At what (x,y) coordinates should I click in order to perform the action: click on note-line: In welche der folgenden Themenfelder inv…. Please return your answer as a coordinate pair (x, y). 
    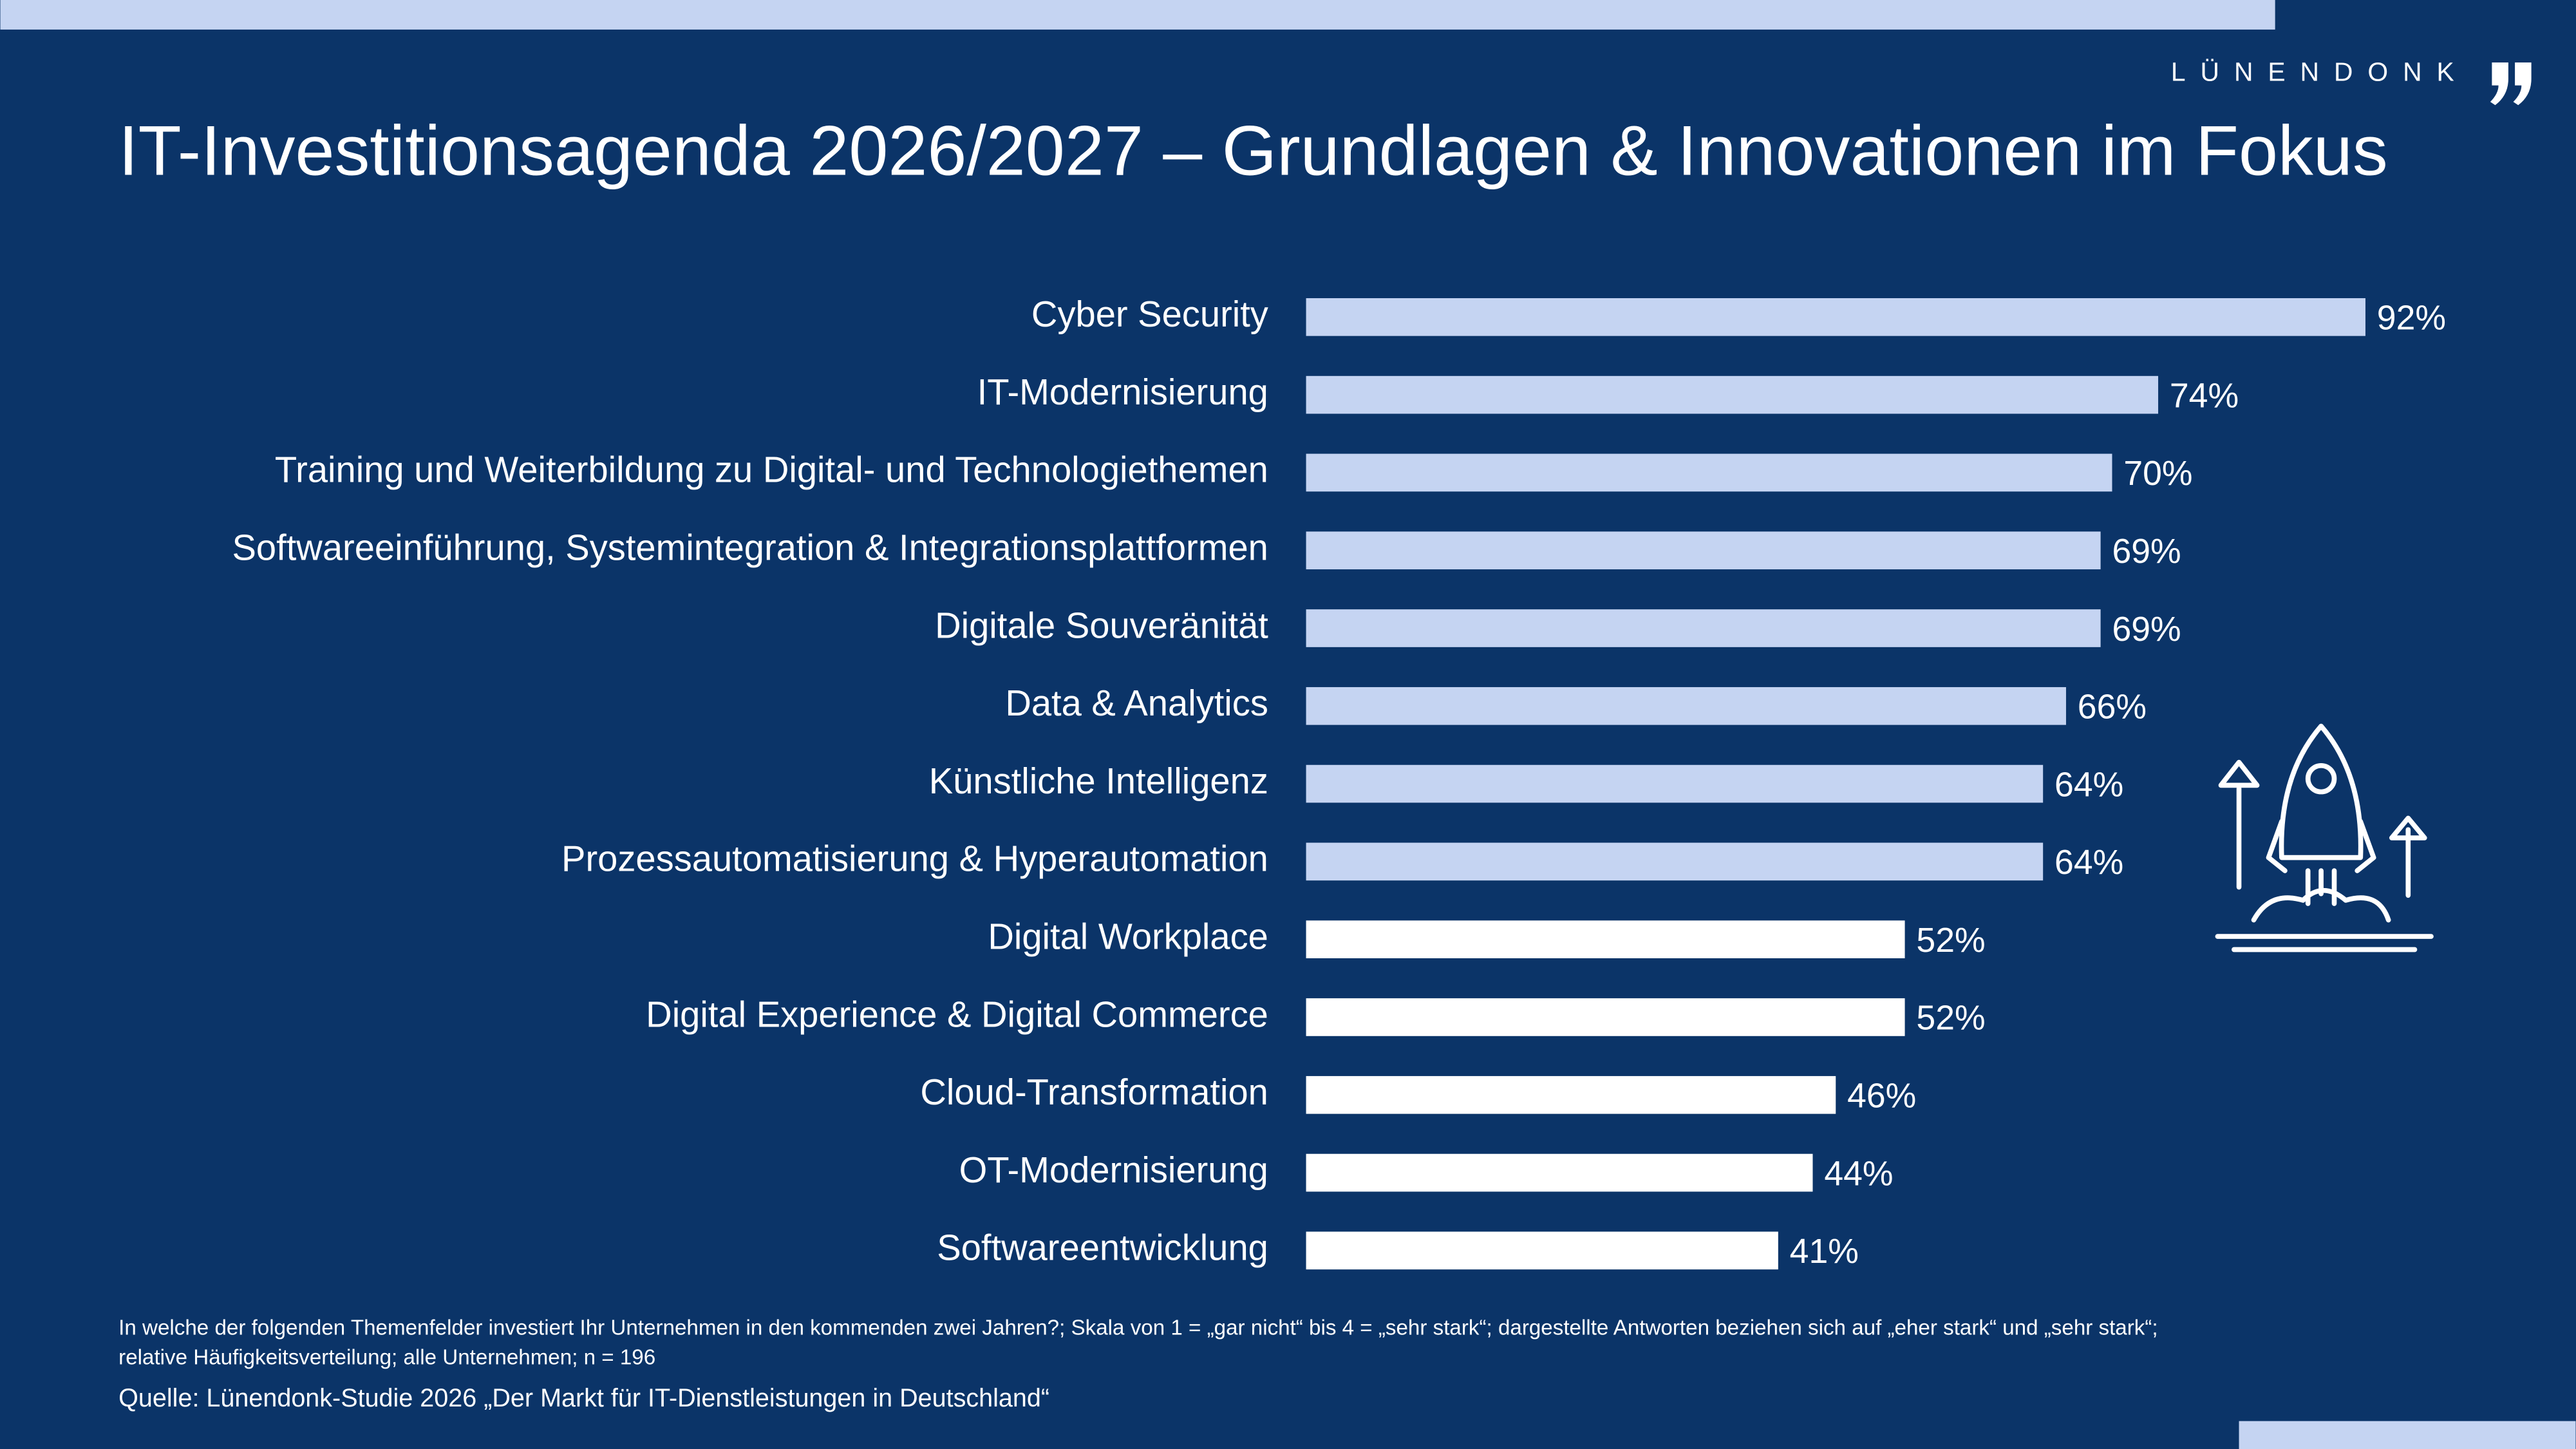
    Looking at the image, I should click on (1138, 1328).